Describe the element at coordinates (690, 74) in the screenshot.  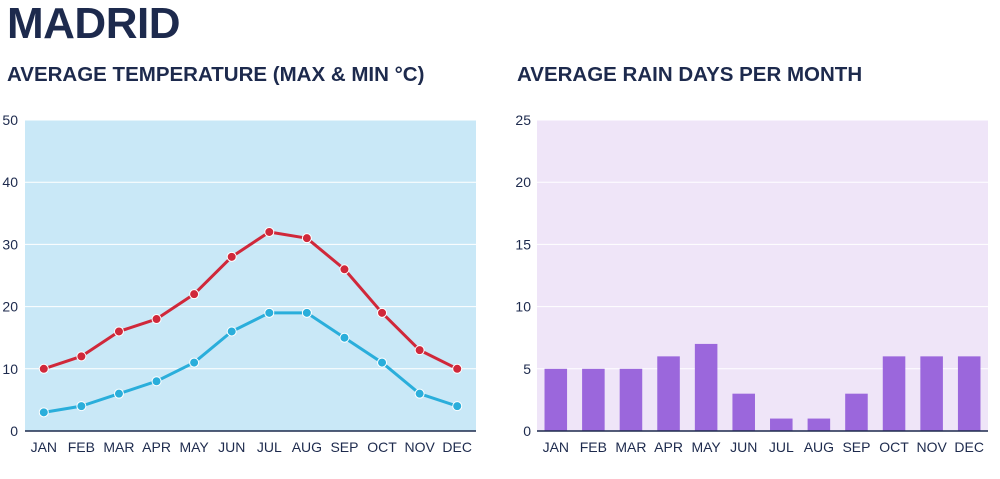
I see `rain-chart-title: AVERAGE RAIN DAYS PER MONTH` at that location.